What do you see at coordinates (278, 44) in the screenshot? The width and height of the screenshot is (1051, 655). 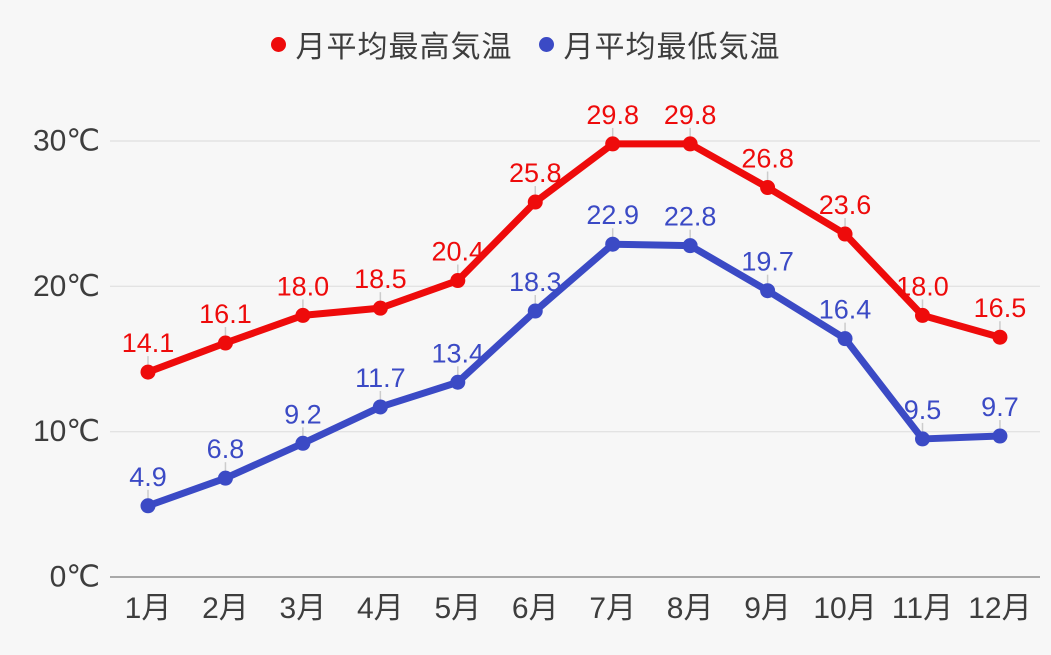 I see `legend-dot-max-temp-icon` at bounding box center [278, 44].